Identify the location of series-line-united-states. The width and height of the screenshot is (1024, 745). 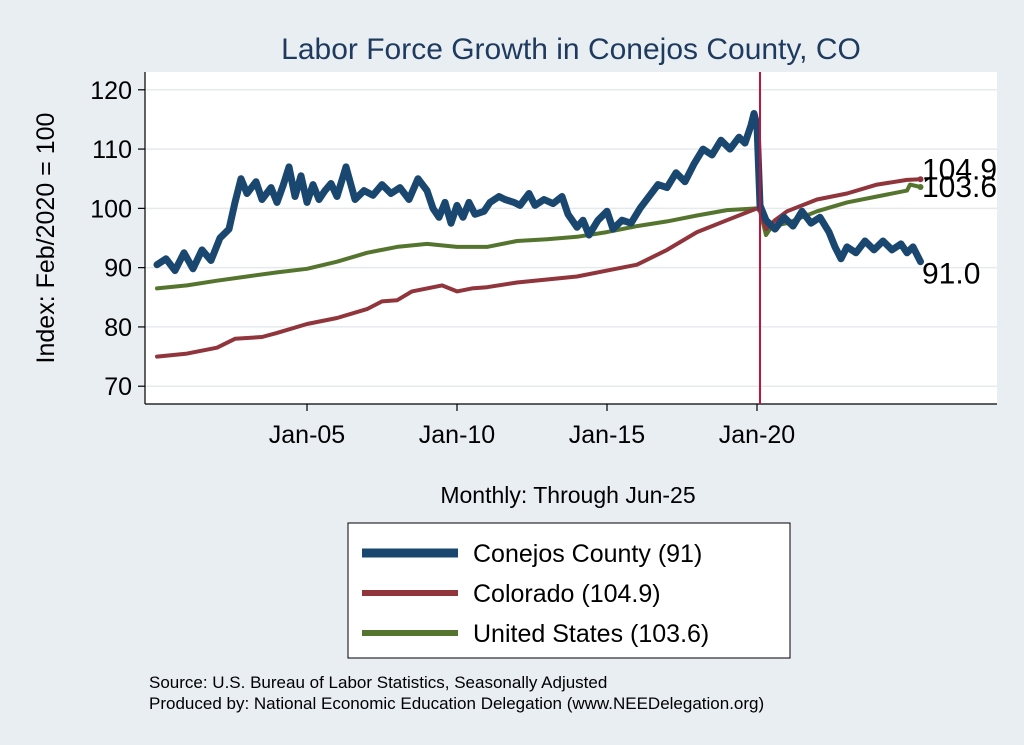
(539, 236).